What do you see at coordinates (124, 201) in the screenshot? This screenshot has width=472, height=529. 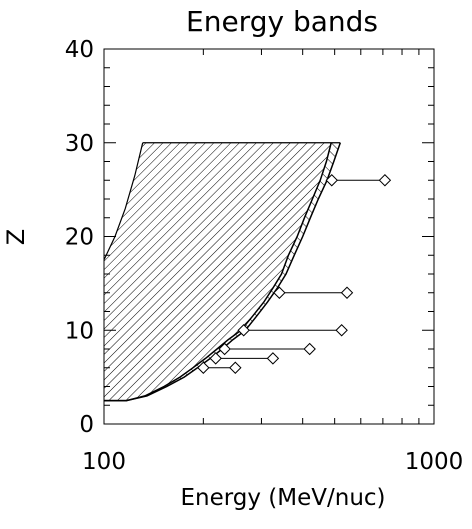 I see `band-upper-edge` at bounding box center [124, 201].